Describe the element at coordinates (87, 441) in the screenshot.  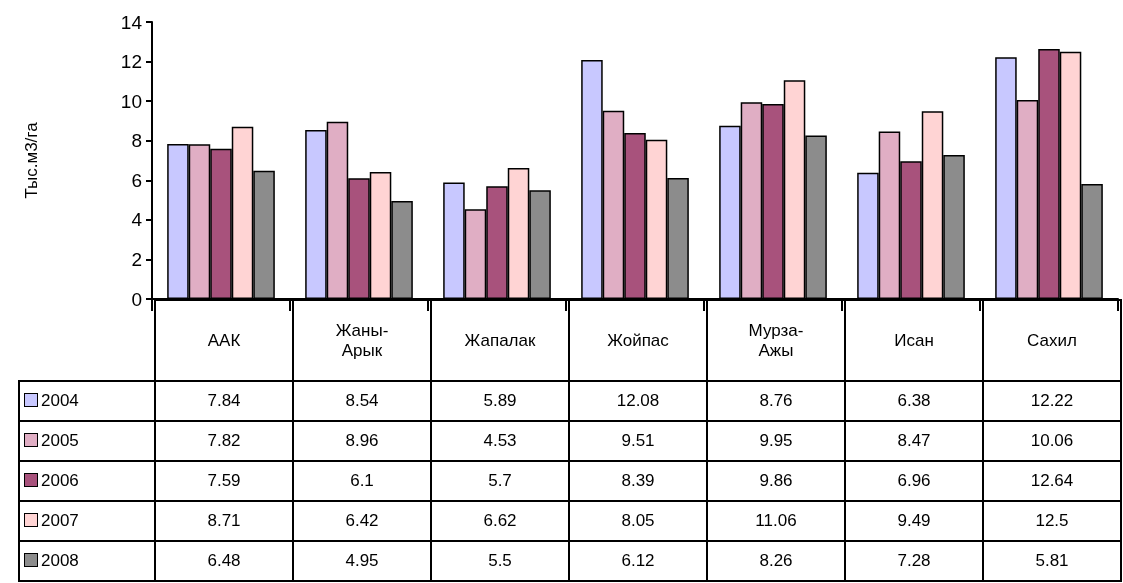
I see `legend-label: 2005` at that location.